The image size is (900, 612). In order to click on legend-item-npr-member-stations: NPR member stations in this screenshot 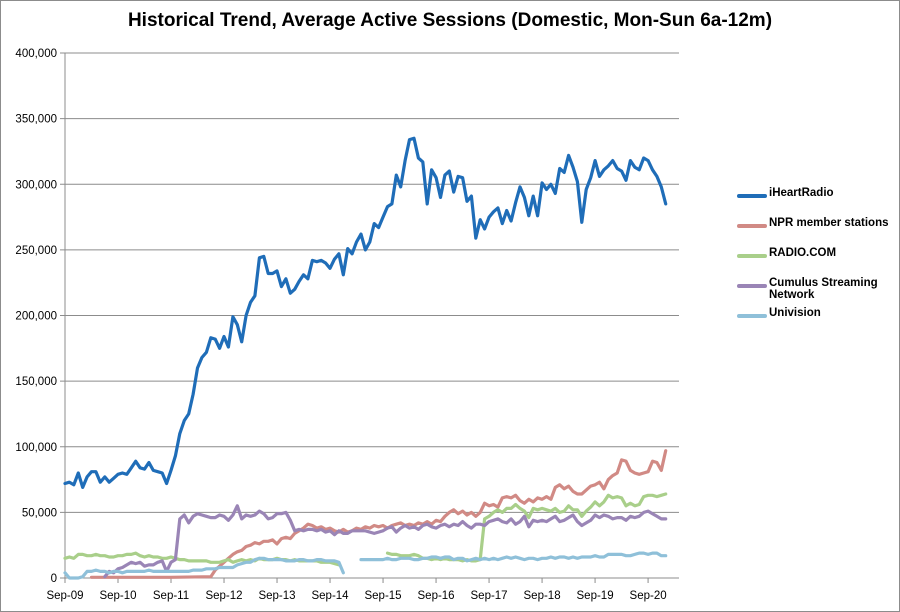, I will do `click(817, 231)`.